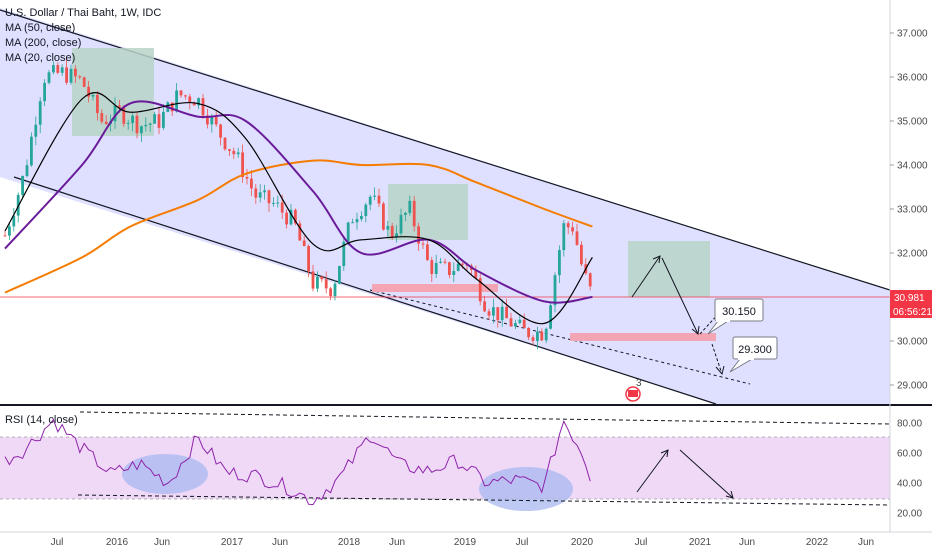  Describe the element at coordinates (633, 390) in the screenshot. I see `event-flag-badge: 3` at that location.